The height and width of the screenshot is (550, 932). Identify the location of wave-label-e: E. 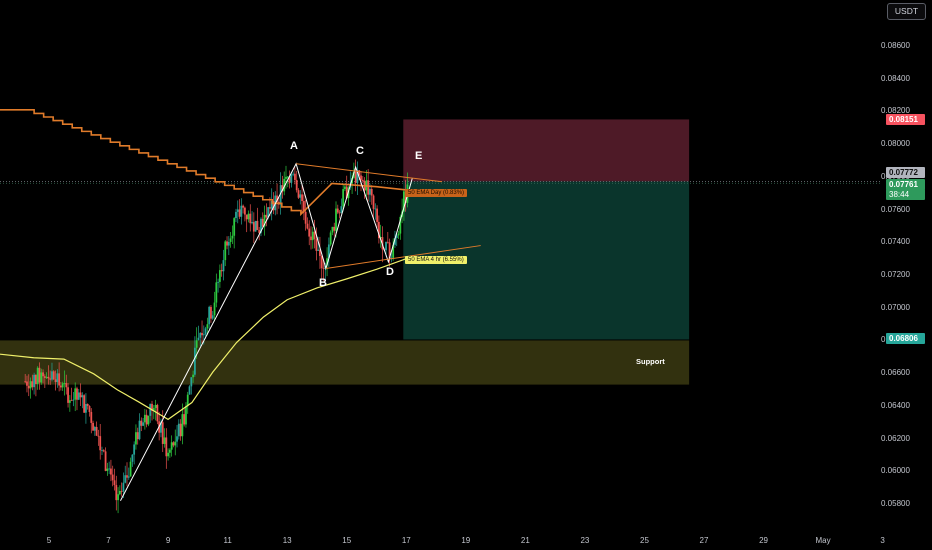
(419, 156).